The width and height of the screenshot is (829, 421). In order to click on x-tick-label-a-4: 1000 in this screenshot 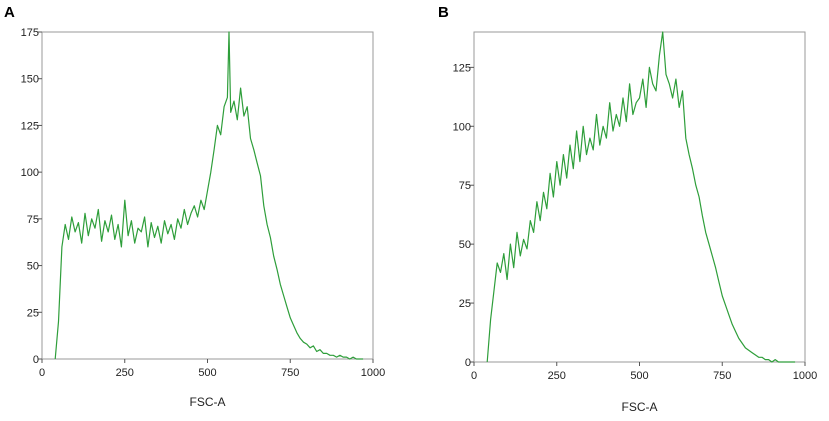, I will do `click(373, 373)`.